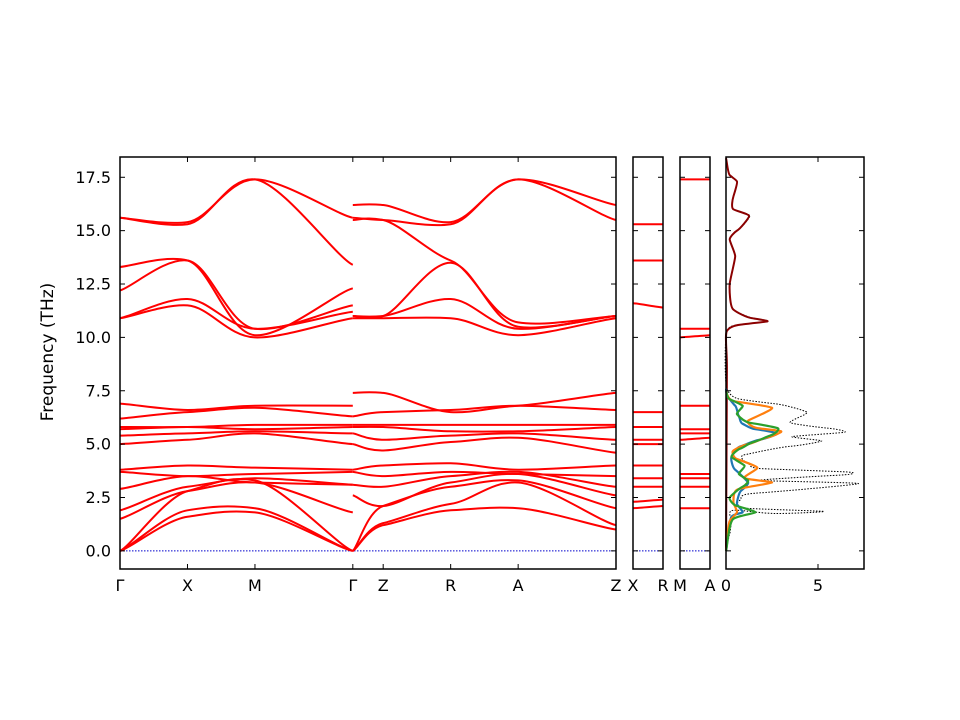  Describe the element at coordinates (98, 444) in the screenshot. I see `y-tick-label: 5.0` at that location.